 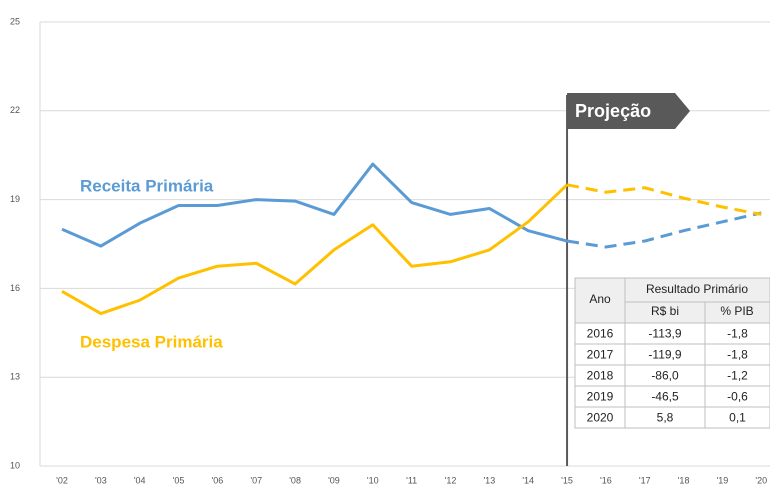 What do you see at coordinates (15, 110) in the screenshot?
I see `y-tick-label: 22` at bounding box center [15, 110].